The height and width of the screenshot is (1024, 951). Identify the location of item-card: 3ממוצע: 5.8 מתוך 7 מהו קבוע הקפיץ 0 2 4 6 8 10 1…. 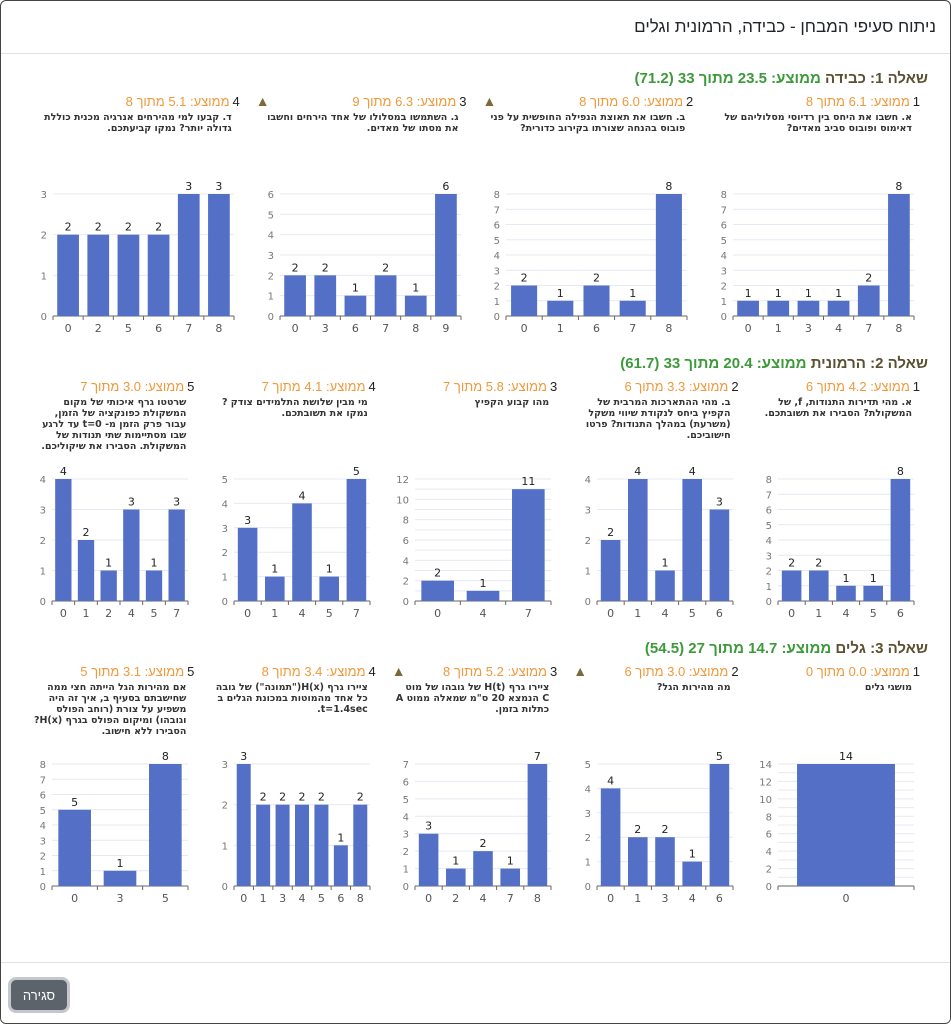
(474, 500).